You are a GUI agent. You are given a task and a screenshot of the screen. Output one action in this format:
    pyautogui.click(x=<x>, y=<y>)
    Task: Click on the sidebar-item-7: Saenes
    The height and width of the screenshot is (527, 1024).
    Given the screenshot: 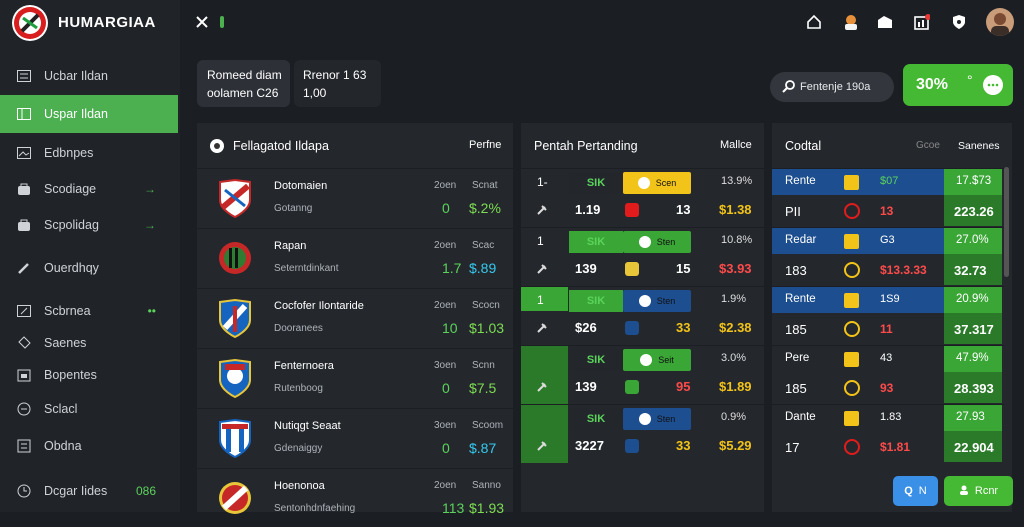 What is the action you would take?
    pyautogui.click(x=89, y=343)
    